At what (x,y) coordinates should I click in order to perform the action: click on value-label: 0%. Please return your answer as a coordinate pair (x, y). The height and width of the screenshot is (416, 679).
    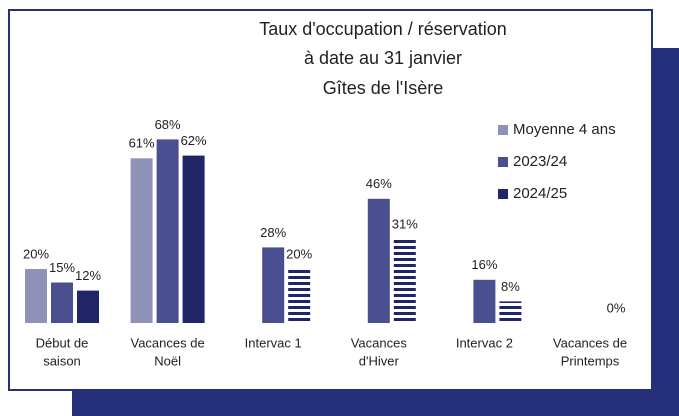
    Looking at the image, I should click on (616, 307).